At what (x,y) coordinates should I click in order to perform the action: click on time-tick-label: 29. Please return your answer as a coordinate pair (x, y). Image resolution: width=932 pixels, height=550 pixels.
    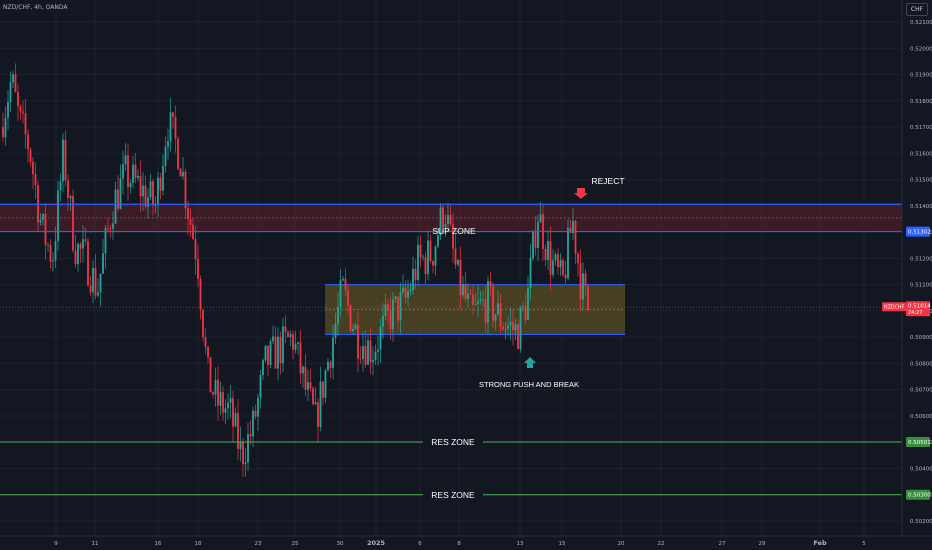
    Looking at the image, I should click on (762, 544).